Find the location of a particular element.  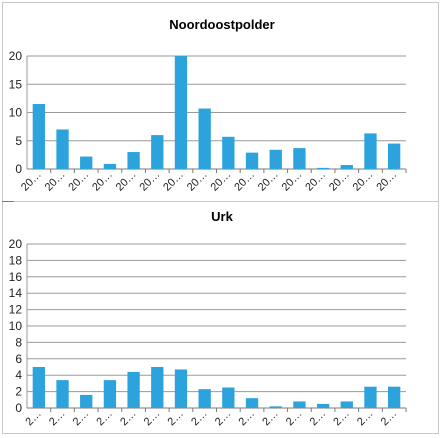

y-tick-label: 6 is located at coordinates (18, 359).